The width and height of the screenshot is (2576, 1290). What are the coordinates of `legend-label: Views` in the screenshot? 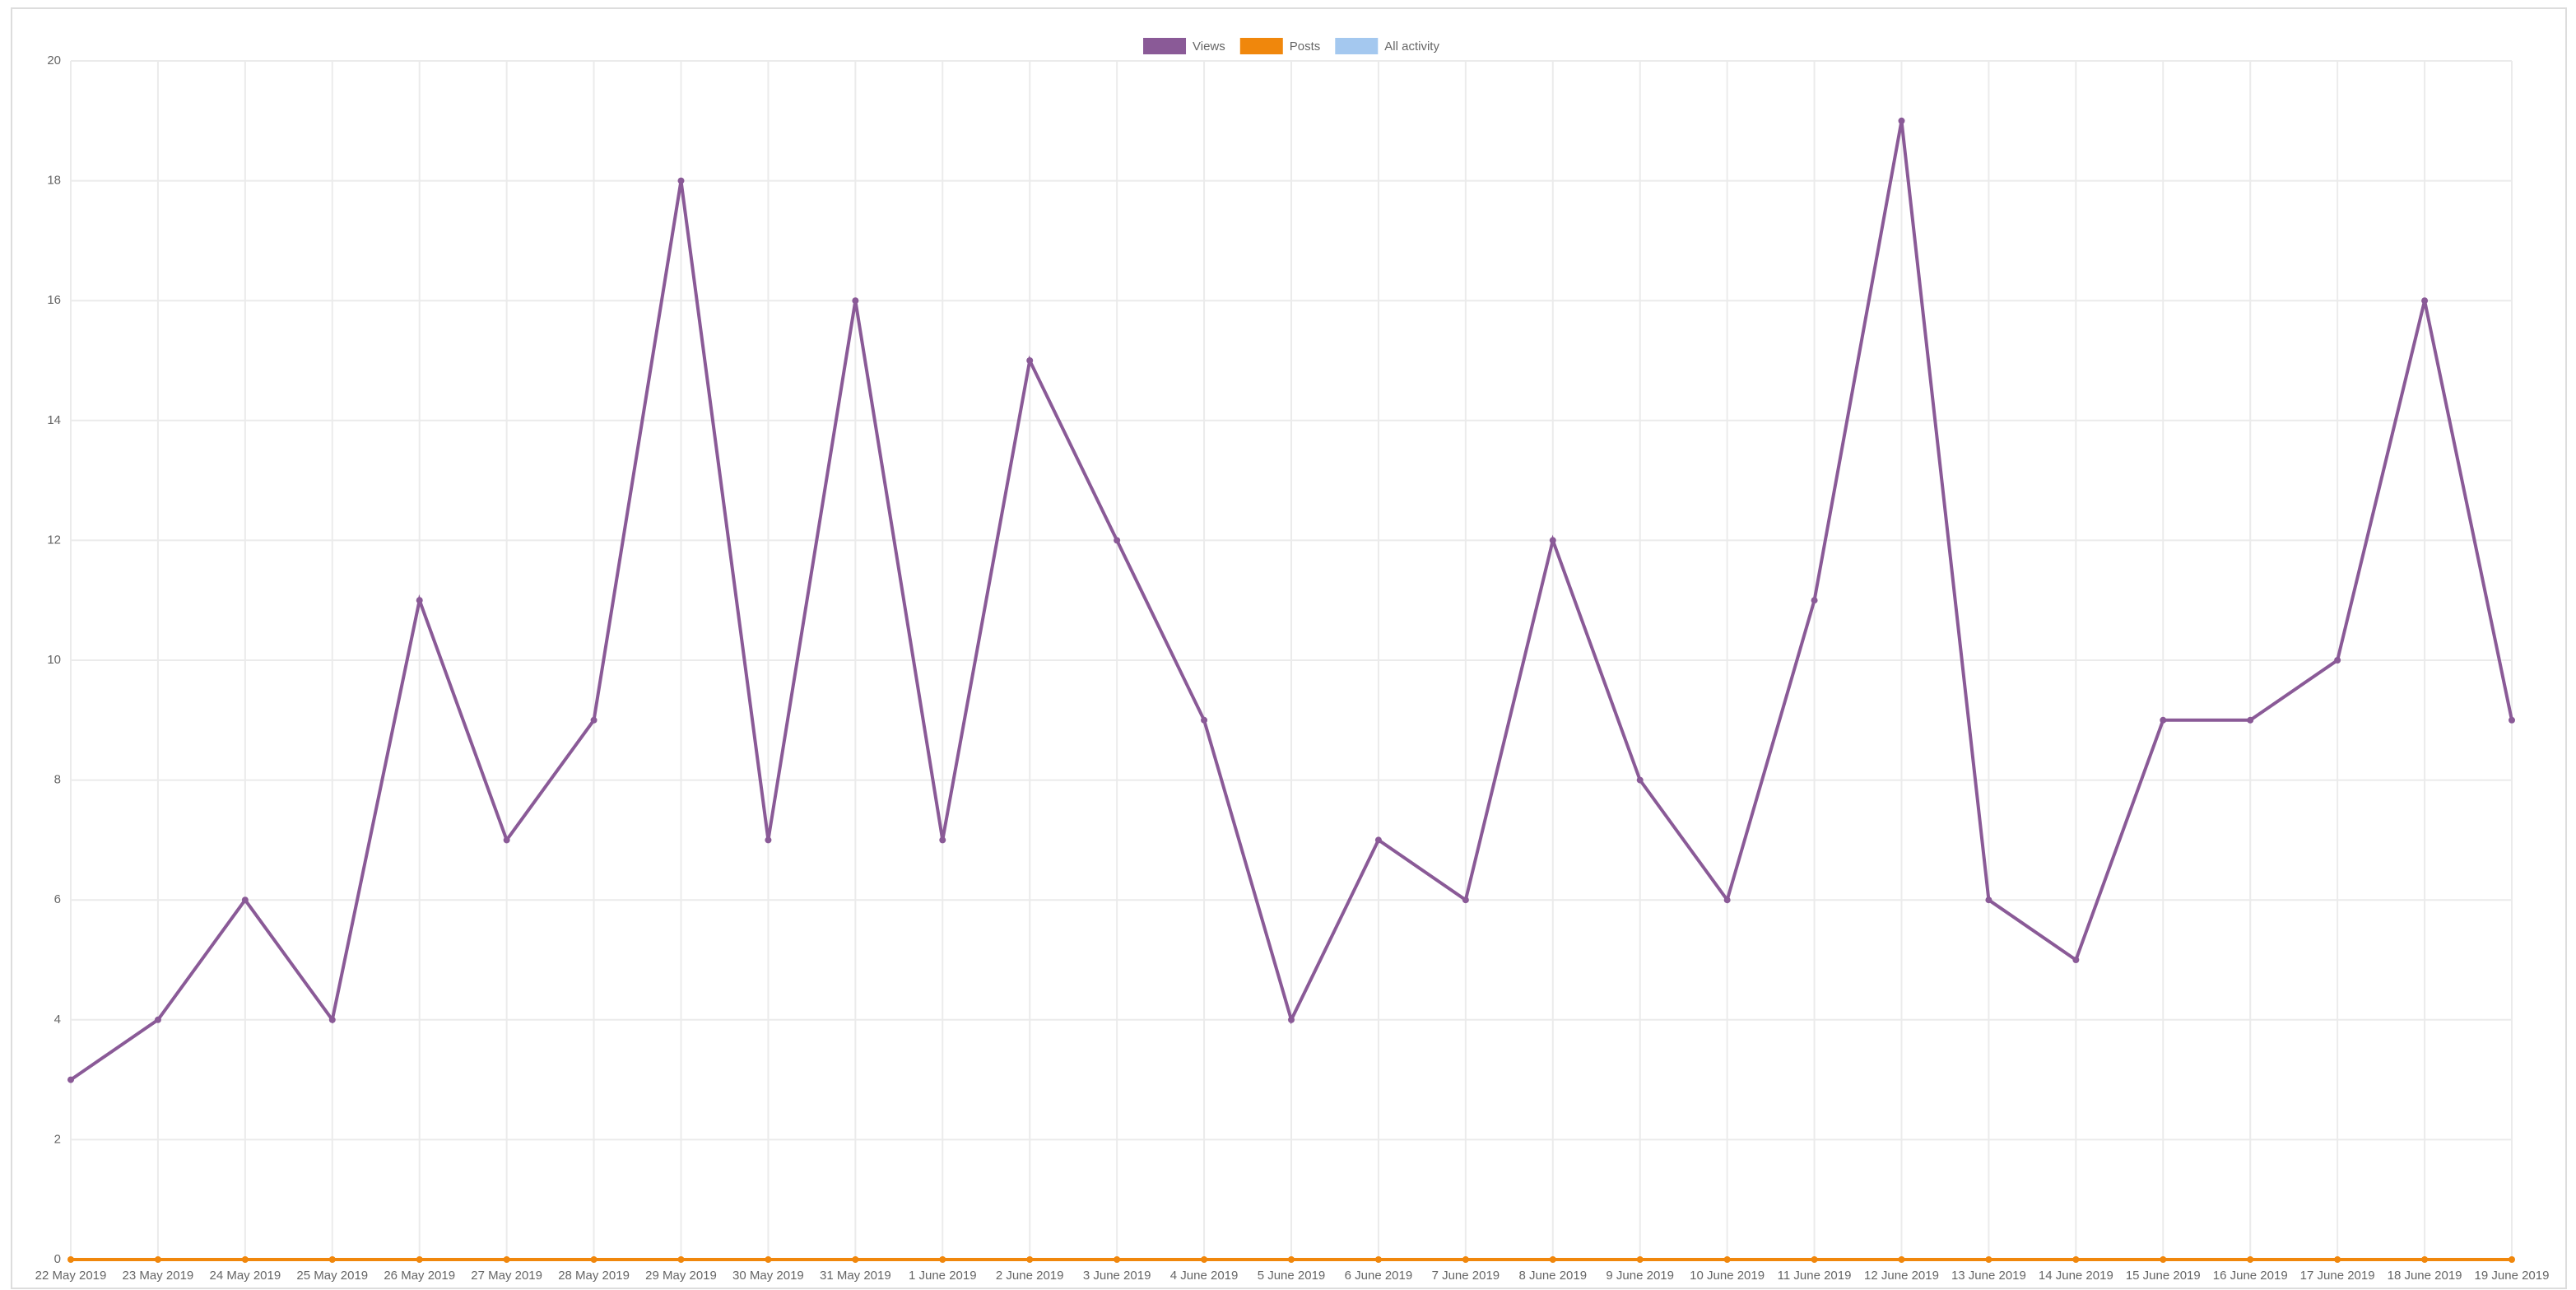 It's located at (1209, 47).